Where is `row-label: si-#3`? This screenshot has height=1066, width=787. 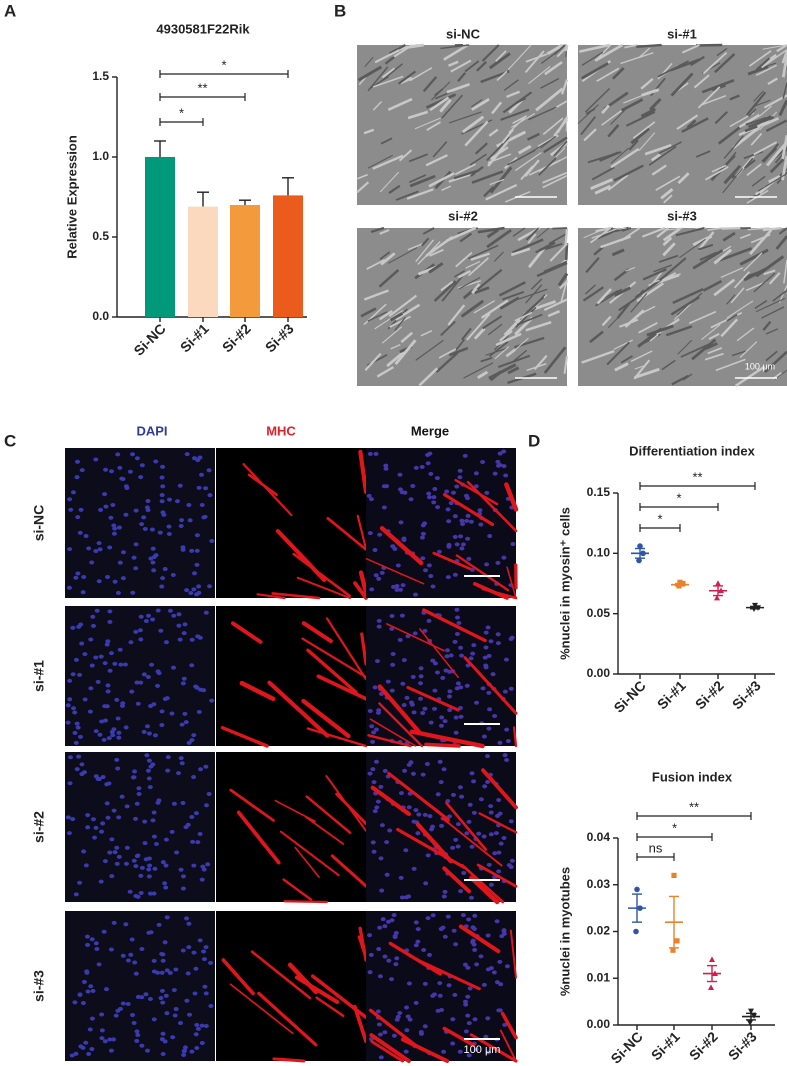
row-label: si-#3 is located at coordinates (39, 986).